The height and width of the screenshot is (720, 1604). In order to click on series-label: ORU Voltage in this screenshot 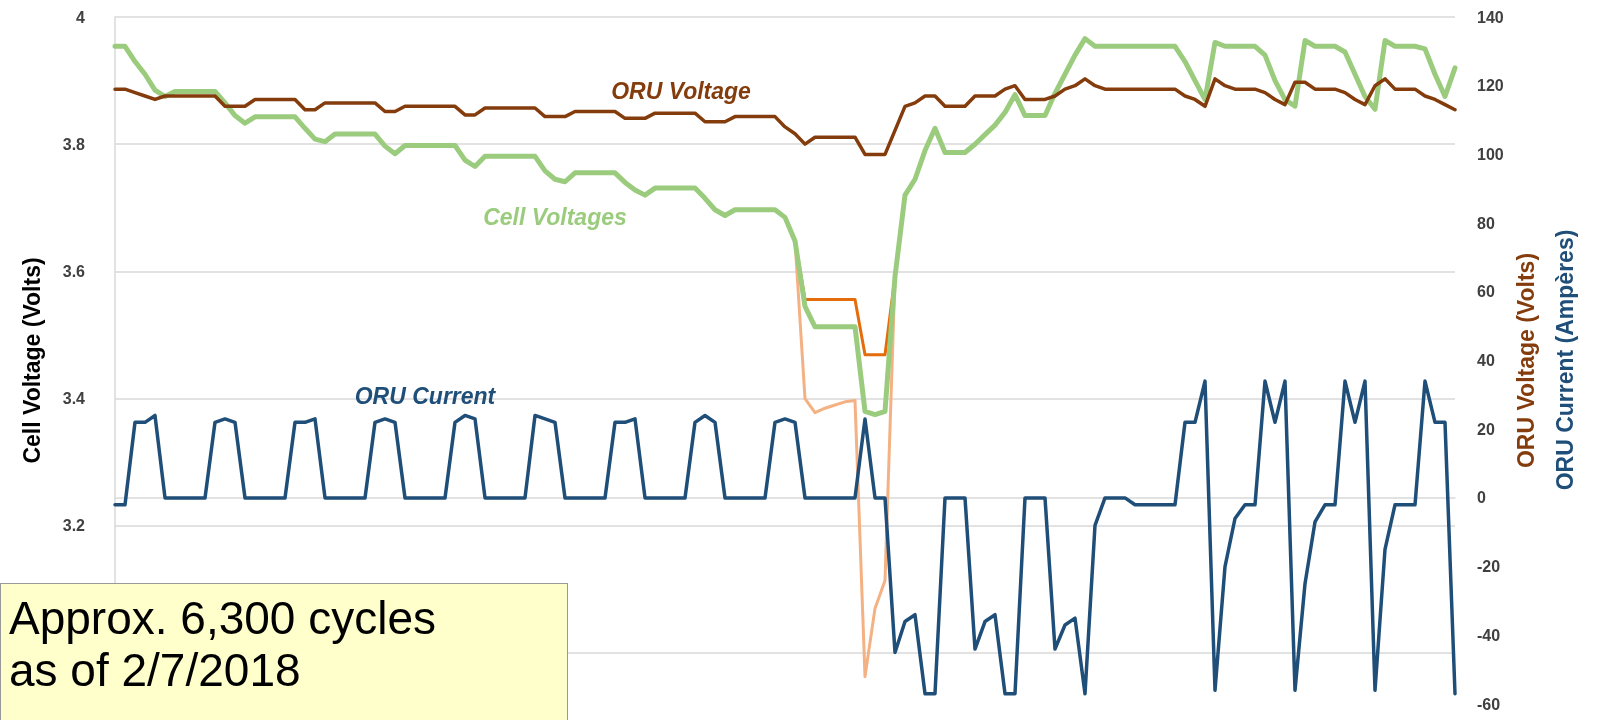, I will do `click(681, 91)`.